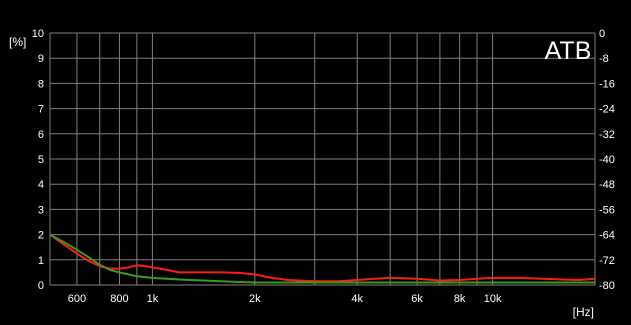 The image size is (631, 325). Describe the element at coordinates (460, 299) in the screenshot. I see `x-tick-label: 8k` at that location.